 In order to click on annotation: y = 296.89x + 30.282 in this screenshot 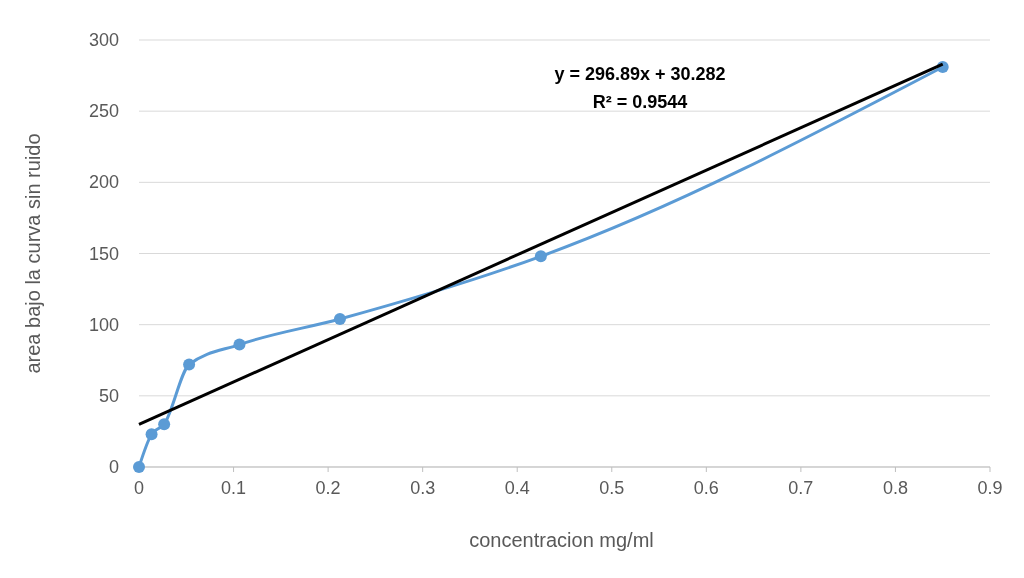, I will do `click(640, 74)`.